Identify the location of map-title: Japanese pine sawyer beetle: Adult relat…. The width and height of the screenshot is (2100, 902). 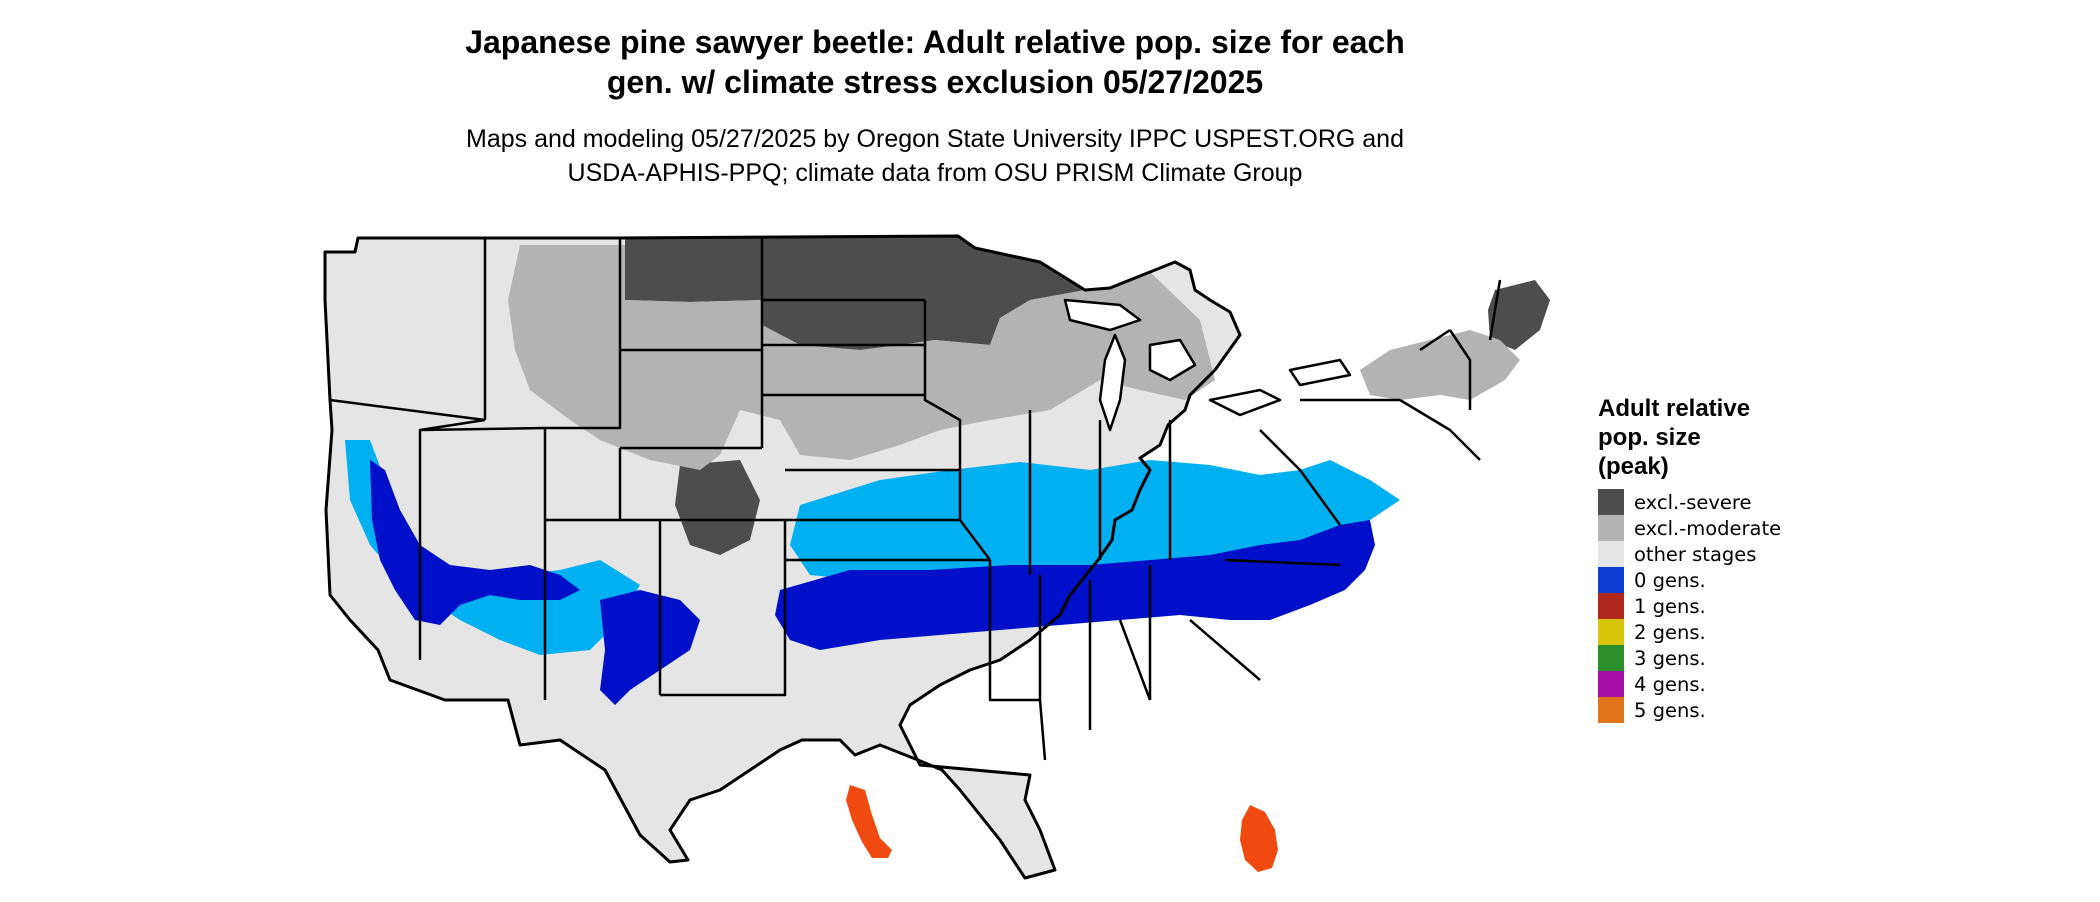
(935, 62).